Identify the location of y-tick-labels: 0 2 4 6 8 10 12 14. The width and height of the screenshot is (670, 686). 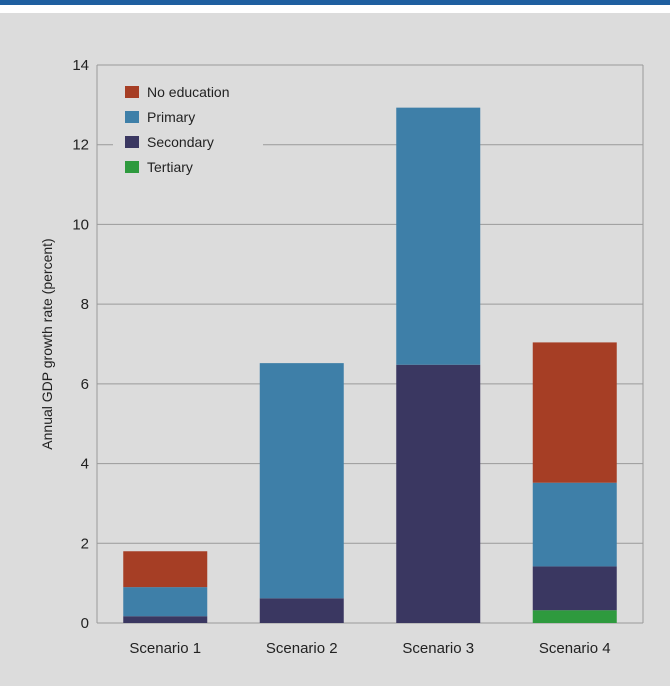
(80, 344).